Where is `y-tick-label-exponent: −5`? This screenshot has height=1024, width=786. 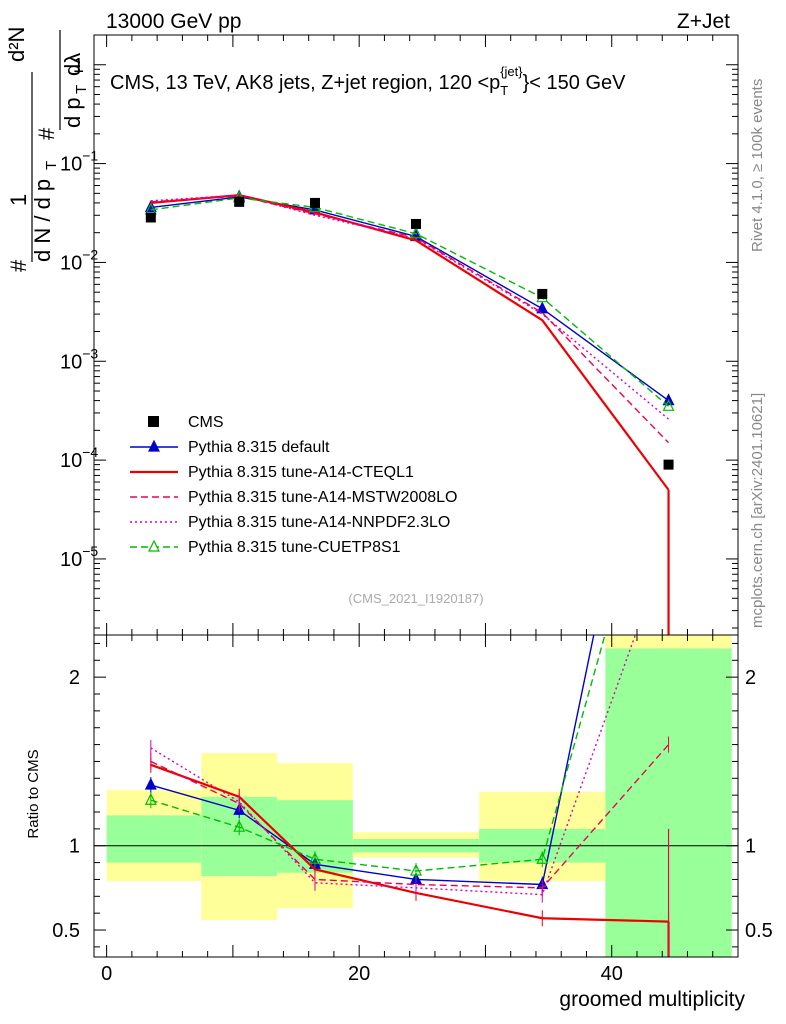 y-tick-label-exponent: −5 is located at coordinates (90, 551).